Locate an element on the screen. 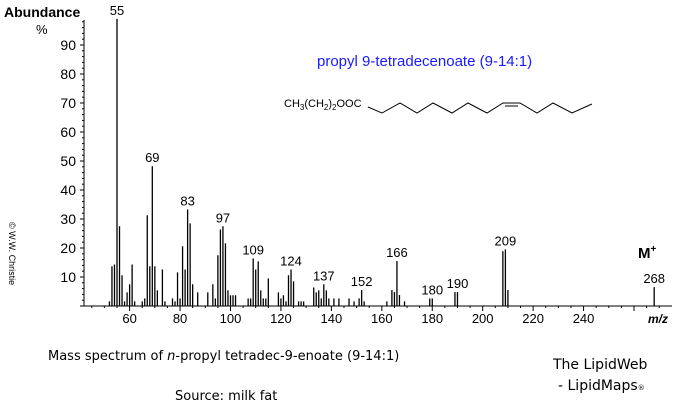 This screenshot has height=410, width=677. x-tick-label: 160 is located at coordinates (382, 318).